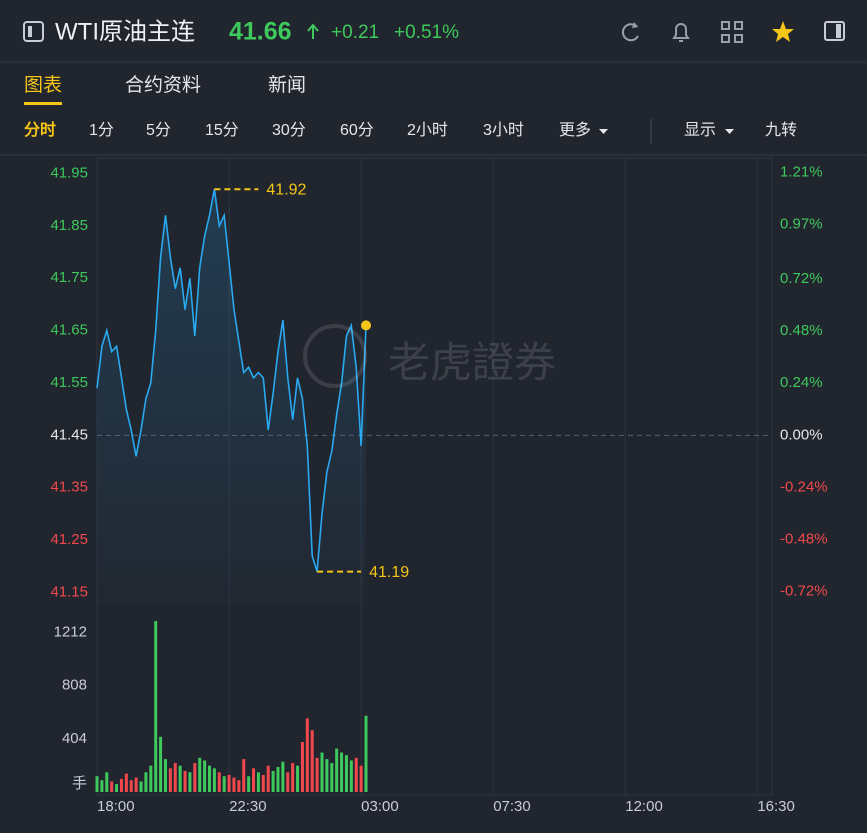 The image size is (867, 833). Describe the element at coordinates (801, 172) in the screenshot. I see `y2-tick-label: 1.21%` at that location.